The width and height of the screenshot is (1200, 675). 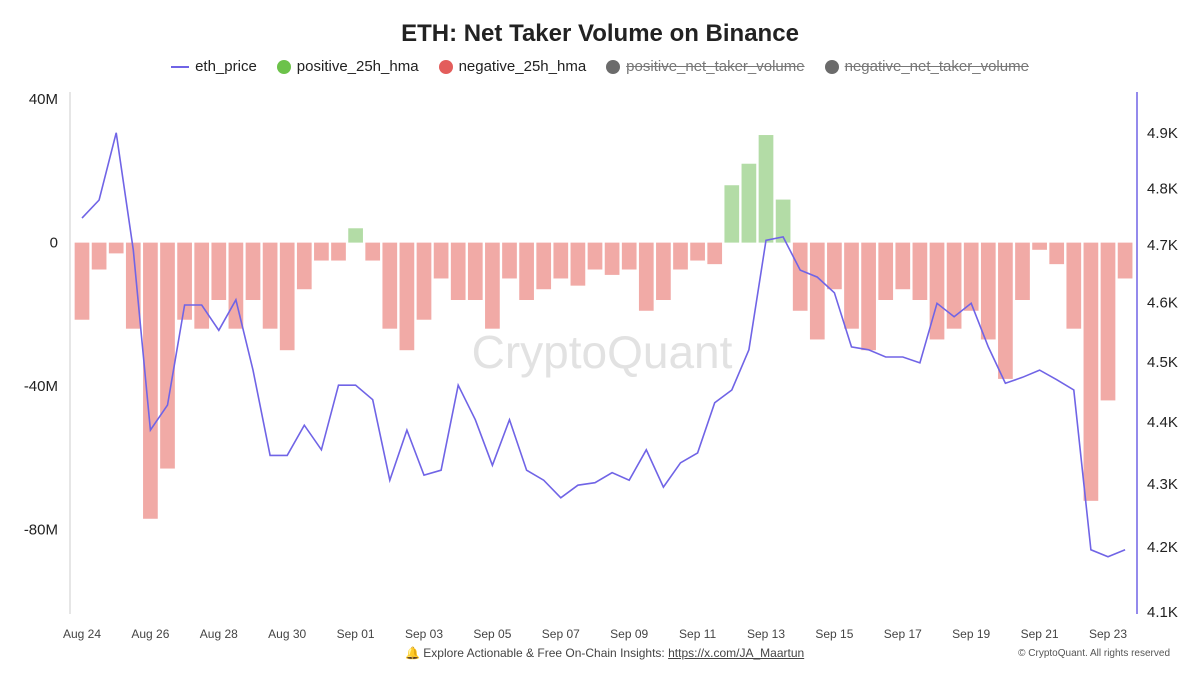 I want to click on legend-label: negative_25h_hma, so click(x=522, y=66).